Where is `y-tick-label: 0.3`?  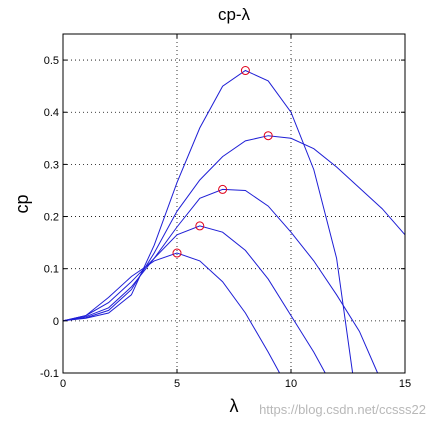 y-tick-label: 0.3 is located at coordinates (51, 165).